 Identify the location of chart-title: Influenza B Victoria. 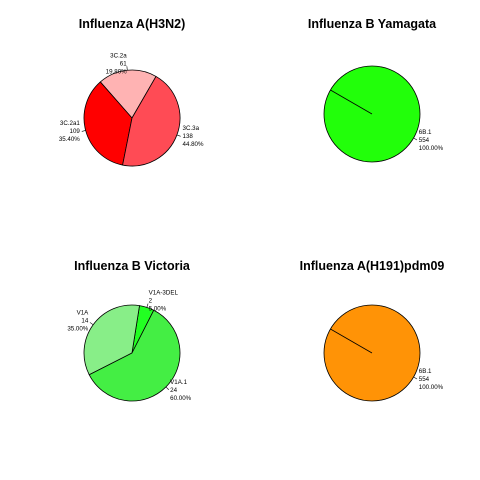
(132, 266).